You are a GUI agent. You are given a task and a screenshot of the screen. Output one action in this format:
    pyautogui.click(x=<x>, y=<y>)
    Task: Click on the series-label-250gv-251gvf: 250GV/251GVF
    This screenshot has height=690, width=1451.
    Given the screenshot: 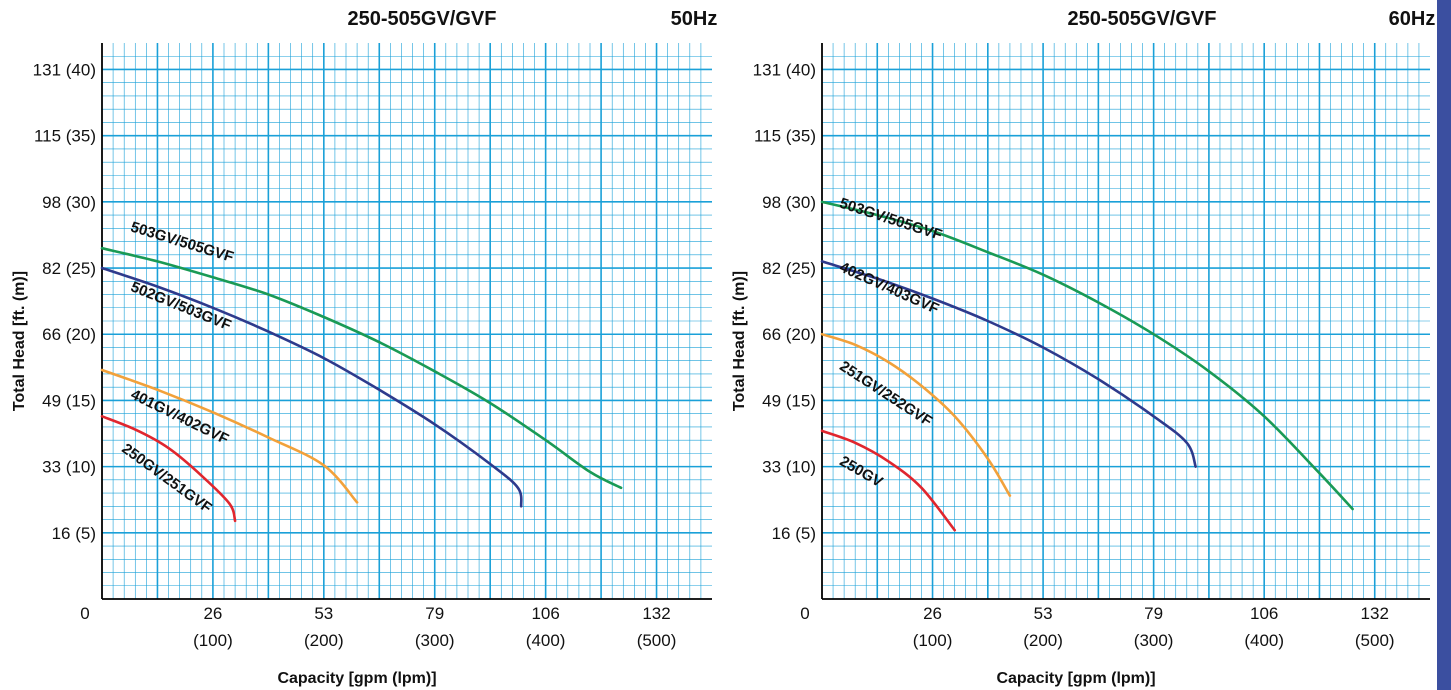 What is the action you would take?
    pyautogui.click(x=167, y=478)
    